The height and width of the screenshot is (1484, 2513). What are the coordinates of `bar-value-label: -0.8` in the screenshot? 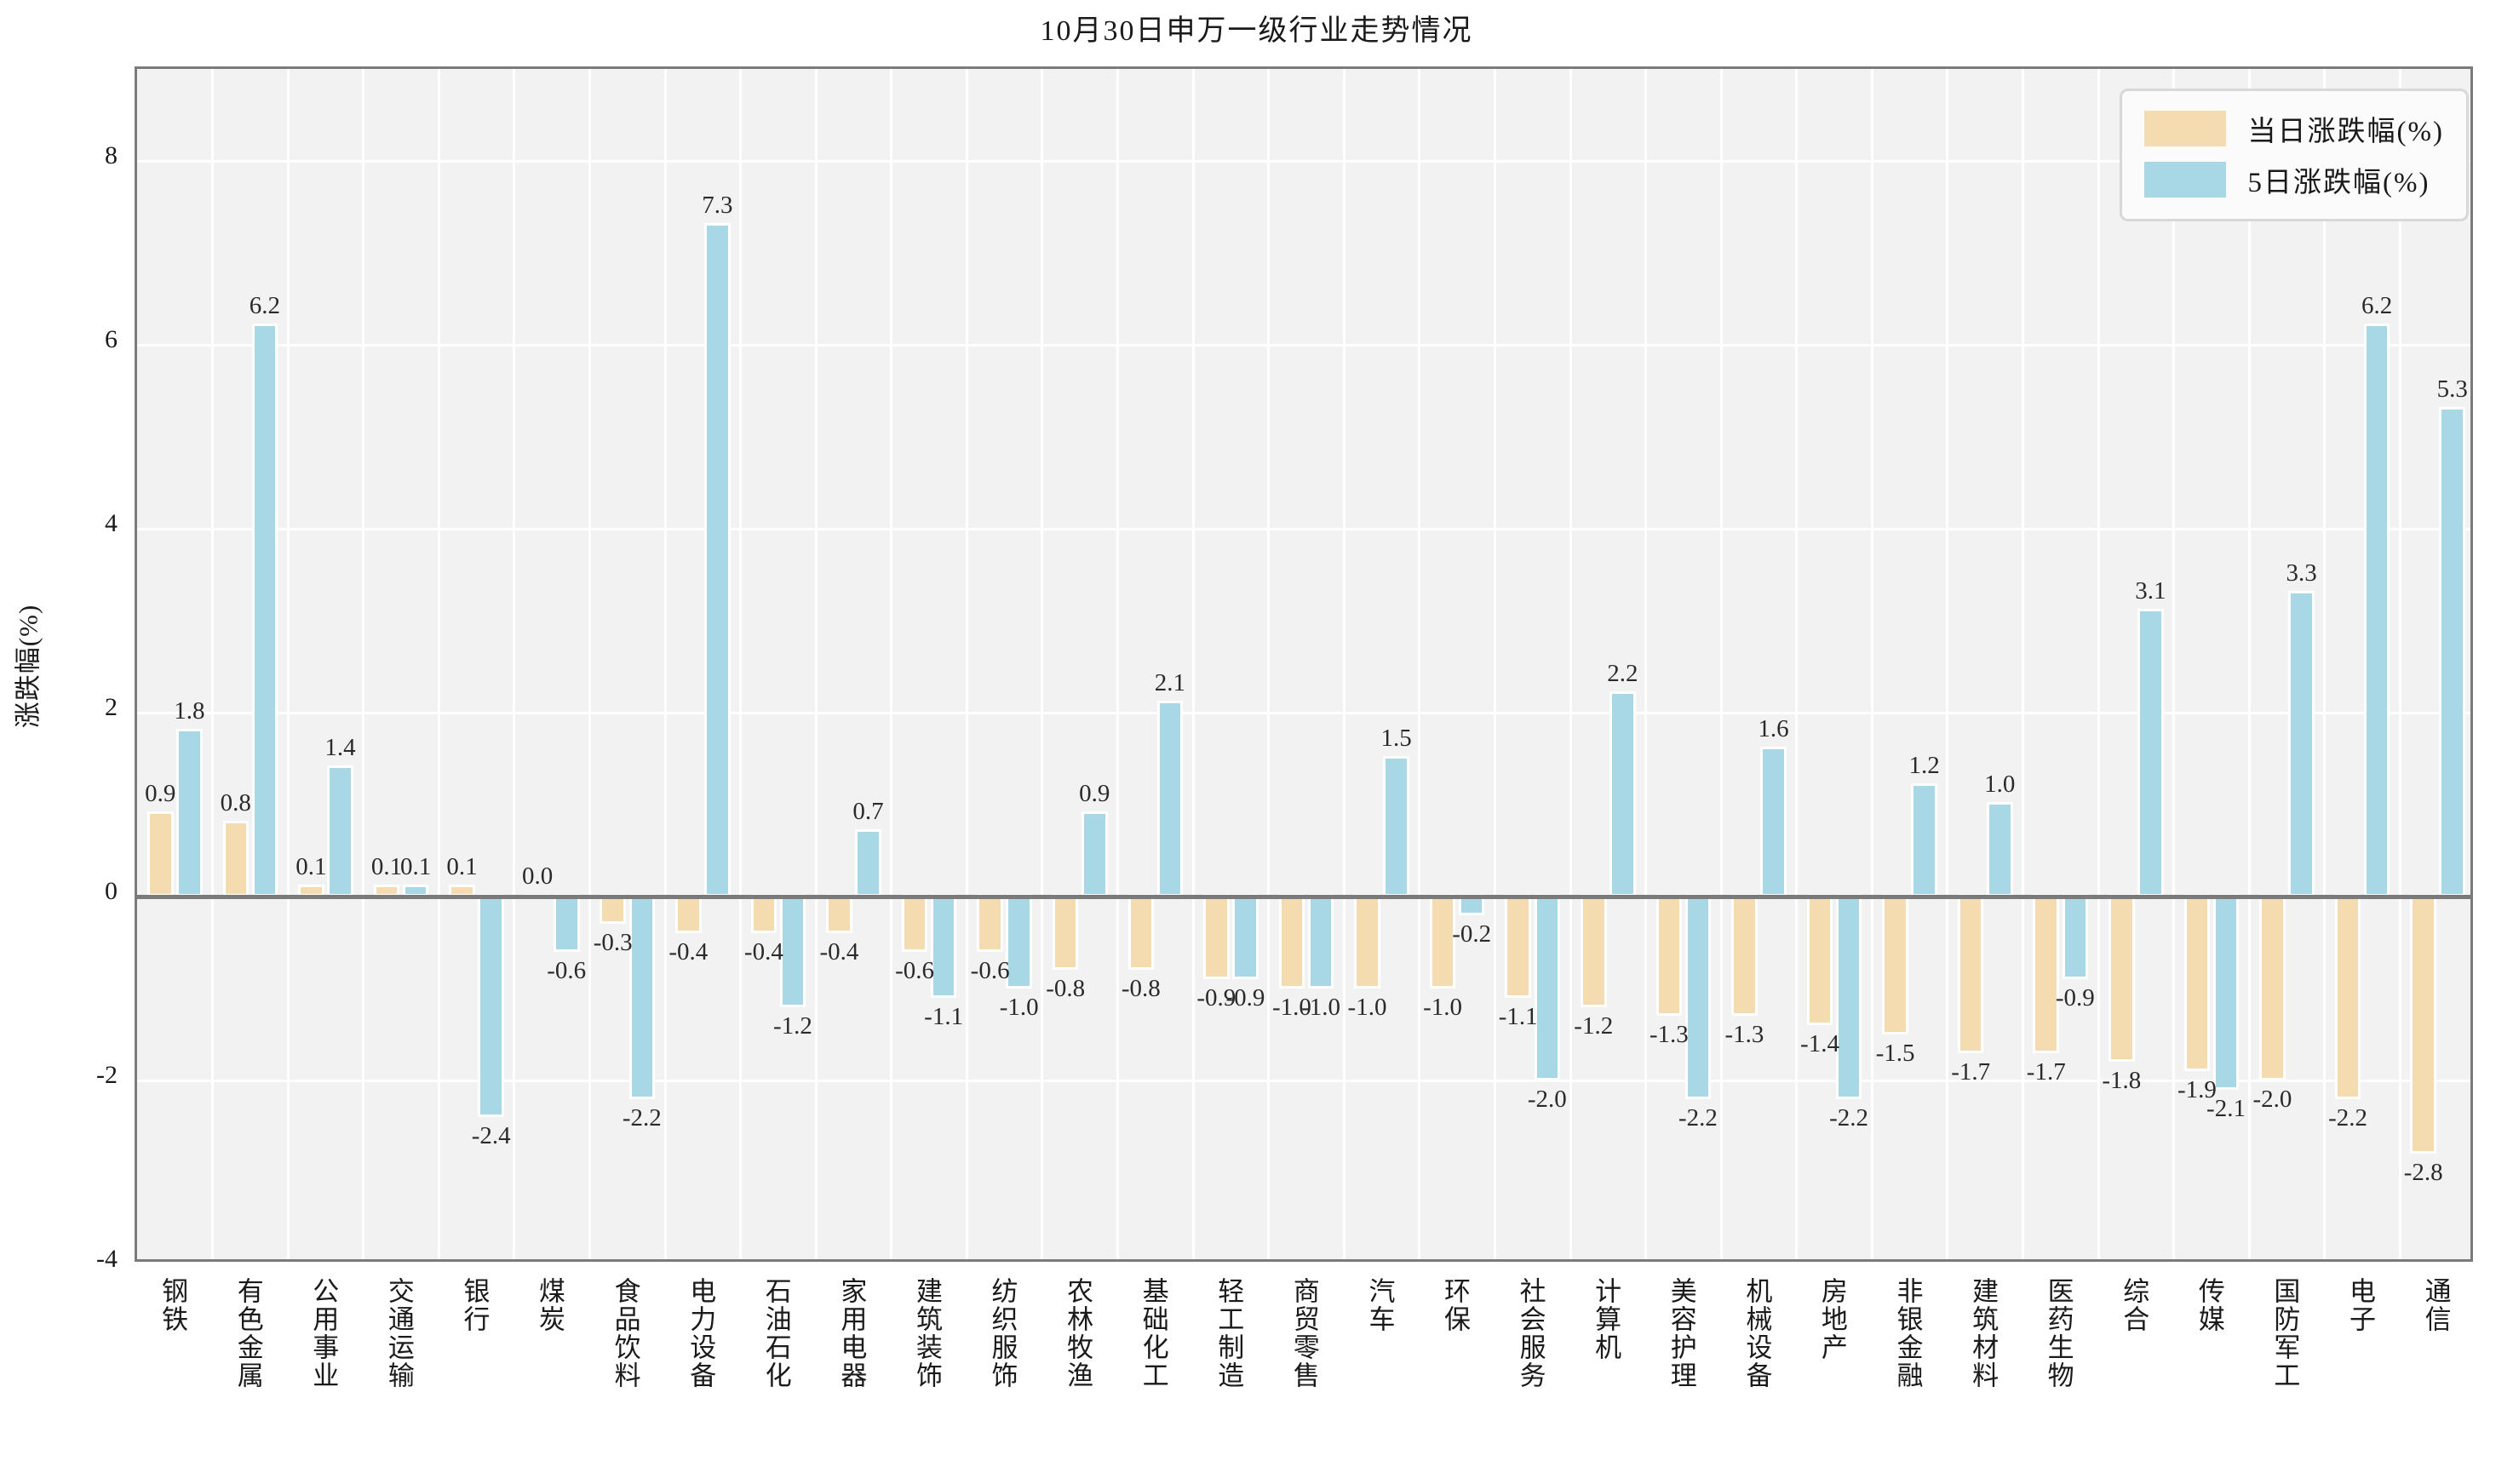 It's located at (1066, 989).